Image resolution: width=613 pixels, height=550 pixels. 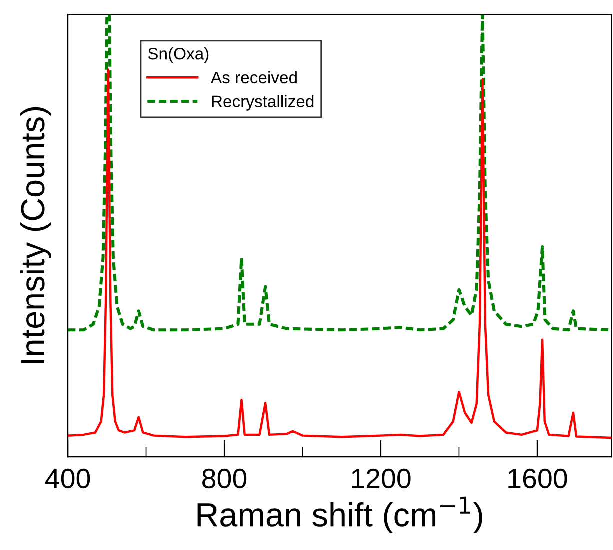 What do you see at coordinates (340, 515) in the screenshot?
I see `x-axis-title: Raman shift (cm$^{−1}$)` at bounding box center [340, 515].